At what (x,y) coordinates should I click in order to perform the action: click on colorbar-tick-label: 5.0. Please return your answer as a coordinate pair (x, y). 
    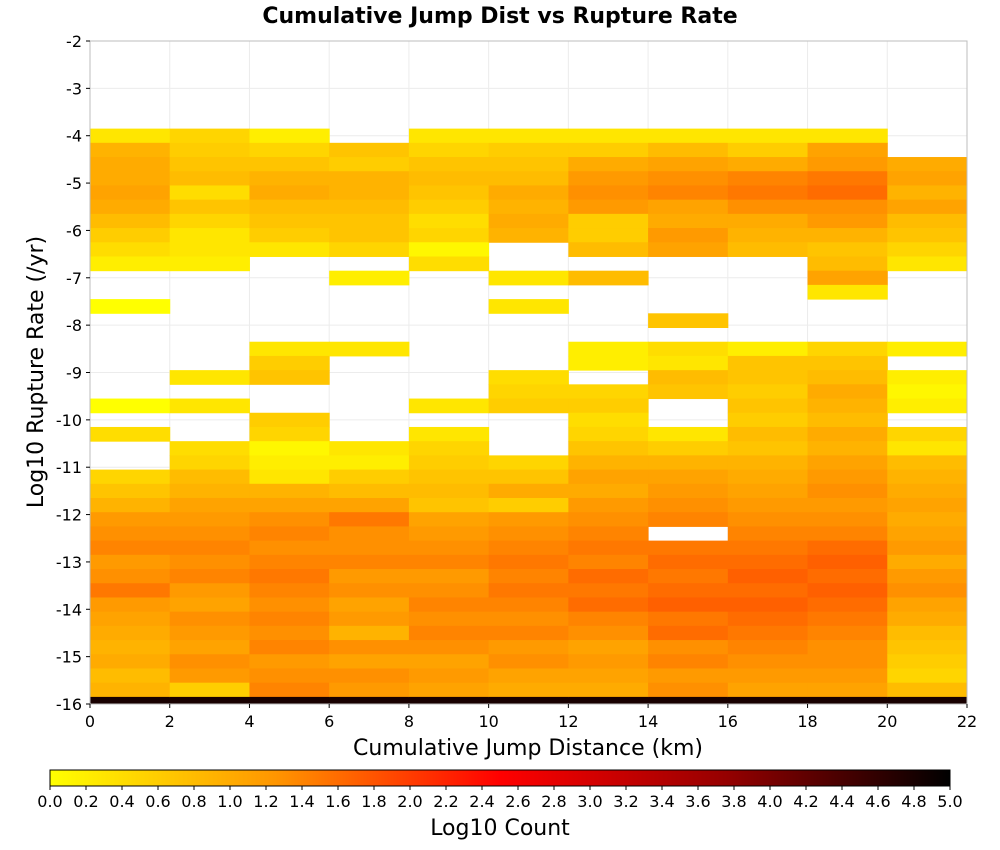
    Looking at the image, I should click on (949, 801).